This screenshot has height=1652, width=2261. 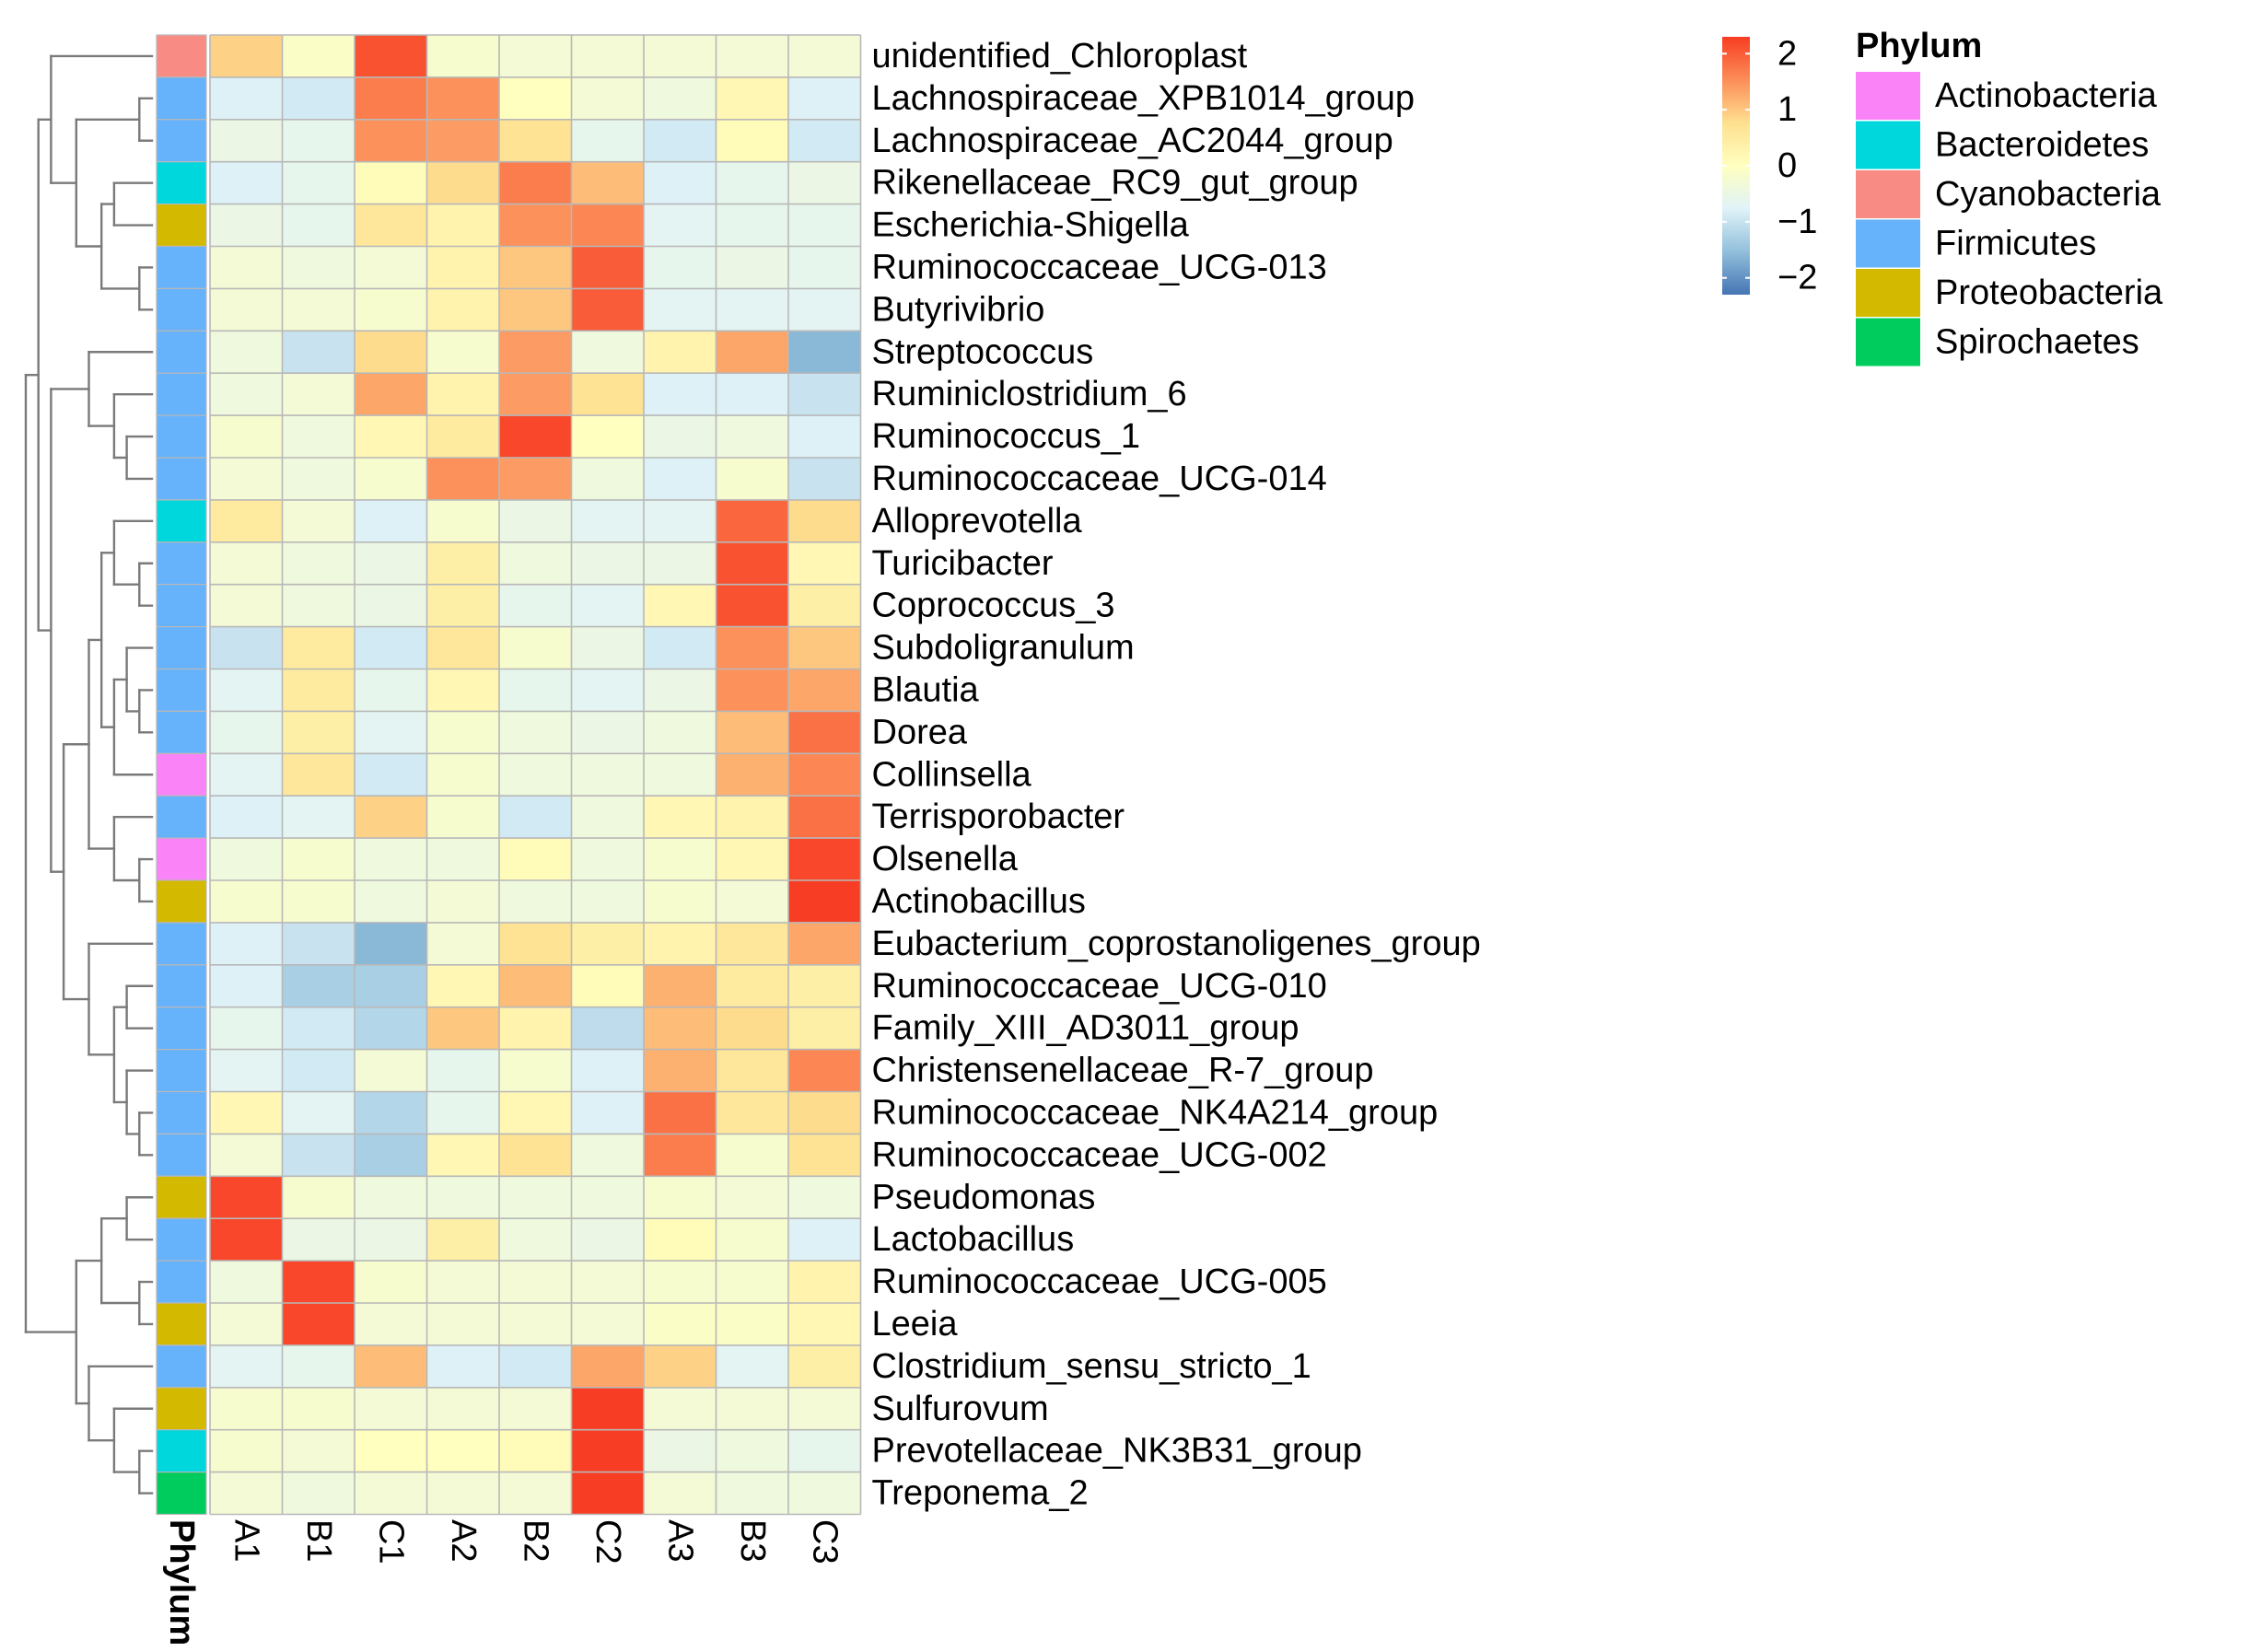 What do you see at coordinates (535, 1540) in the screenshot?
I see `column-label: B2` at bounding box center [535, 1540].